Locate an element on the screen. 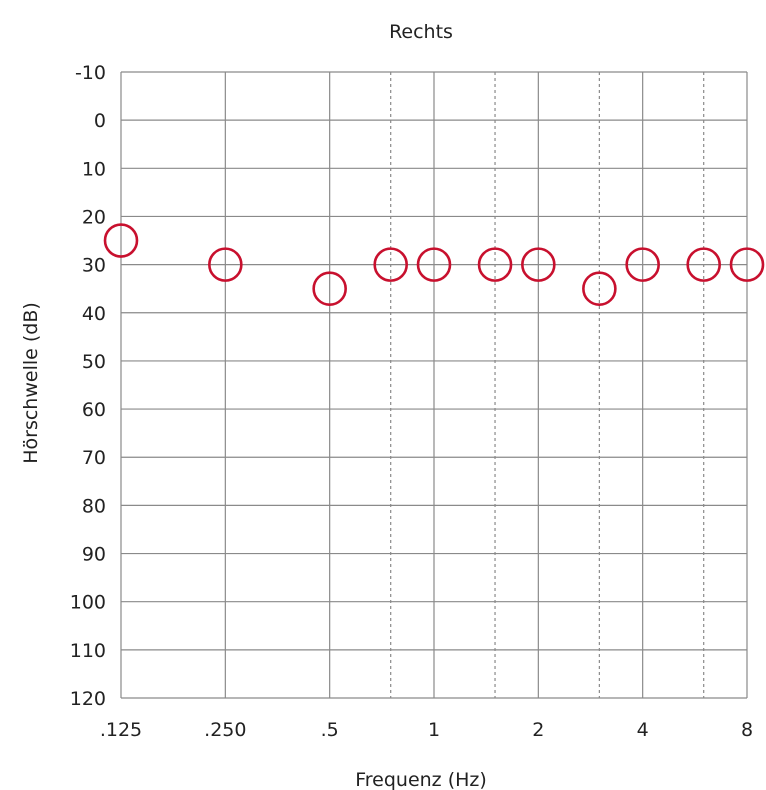 This screenshot has width=766, height=790. x-tick-label: 4 is located at coordinates (643, 730).